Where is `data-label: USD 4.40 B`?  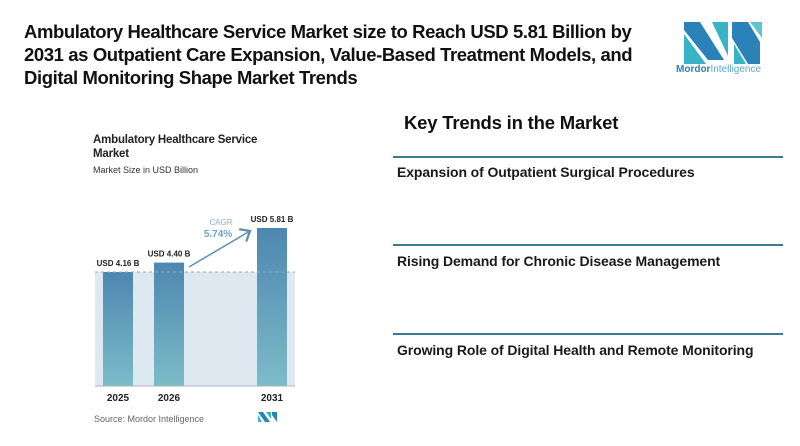 data-label: USD 4.40 B is located at coordinates (169, 254).